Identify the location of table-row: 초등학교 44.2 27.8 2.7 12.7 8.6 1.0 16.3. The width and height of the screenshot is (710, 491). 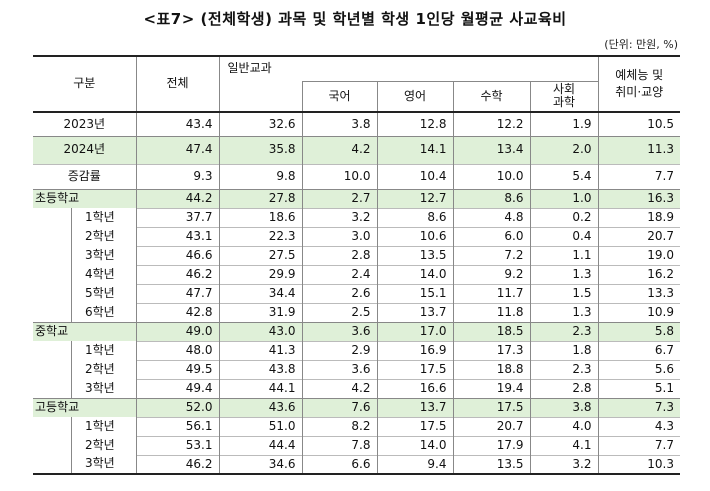
(356, 198).